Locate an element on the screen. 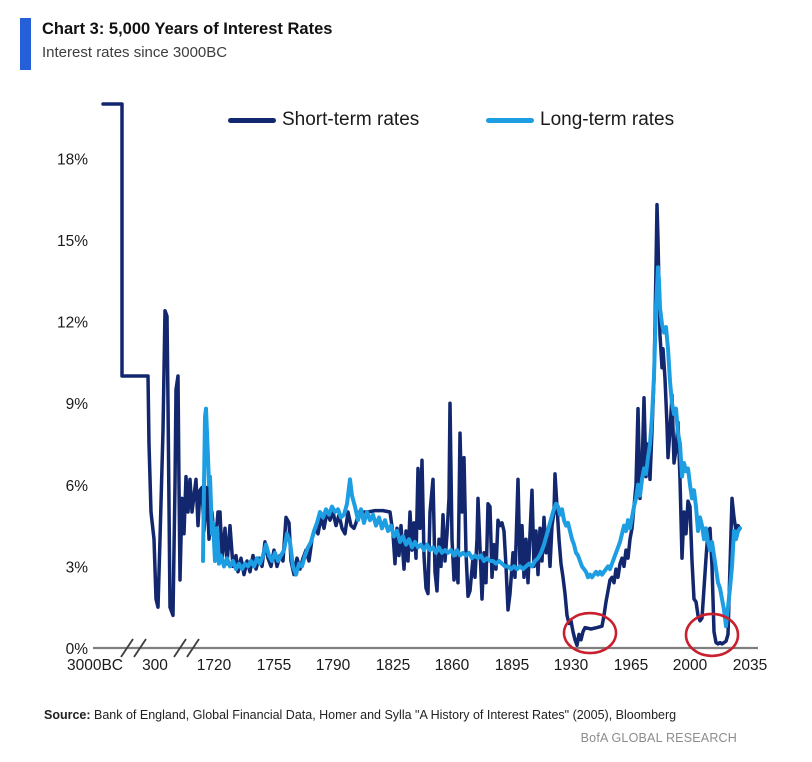 This screenshot has width=812, height=762. svg-text: 9% is located at coordinates (77, 404).